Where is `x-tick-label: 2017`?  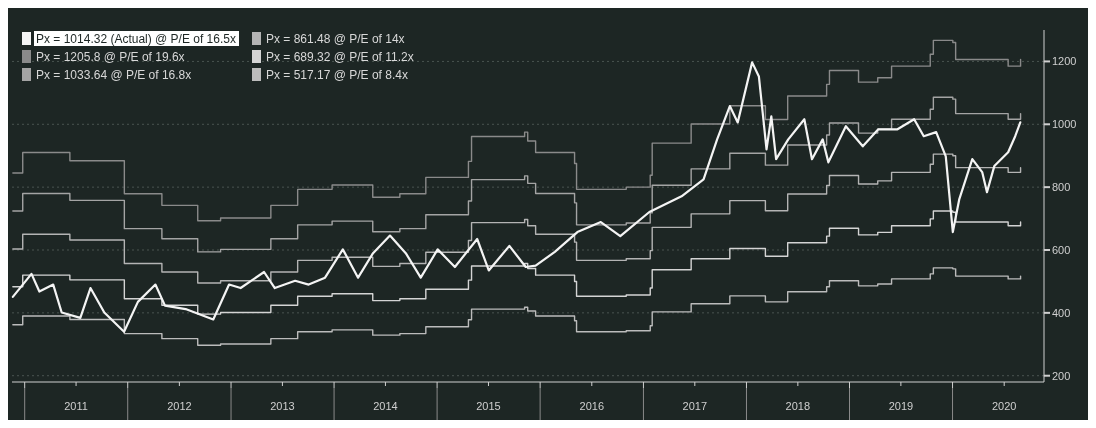 x-tick-label: 2017 is located at coordinates (695, 406).